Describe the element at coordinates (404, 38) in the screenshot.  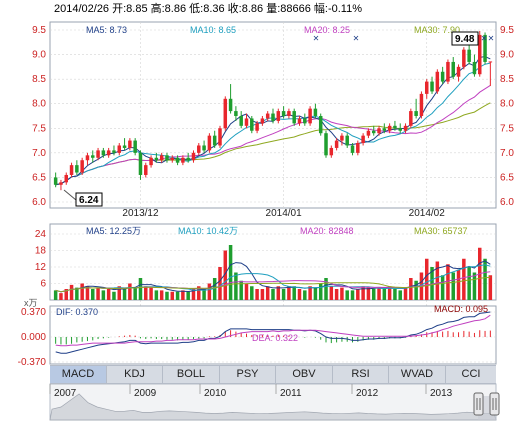
I see `kline-markers: ✕ ✕ ✕ ✕` at that location.